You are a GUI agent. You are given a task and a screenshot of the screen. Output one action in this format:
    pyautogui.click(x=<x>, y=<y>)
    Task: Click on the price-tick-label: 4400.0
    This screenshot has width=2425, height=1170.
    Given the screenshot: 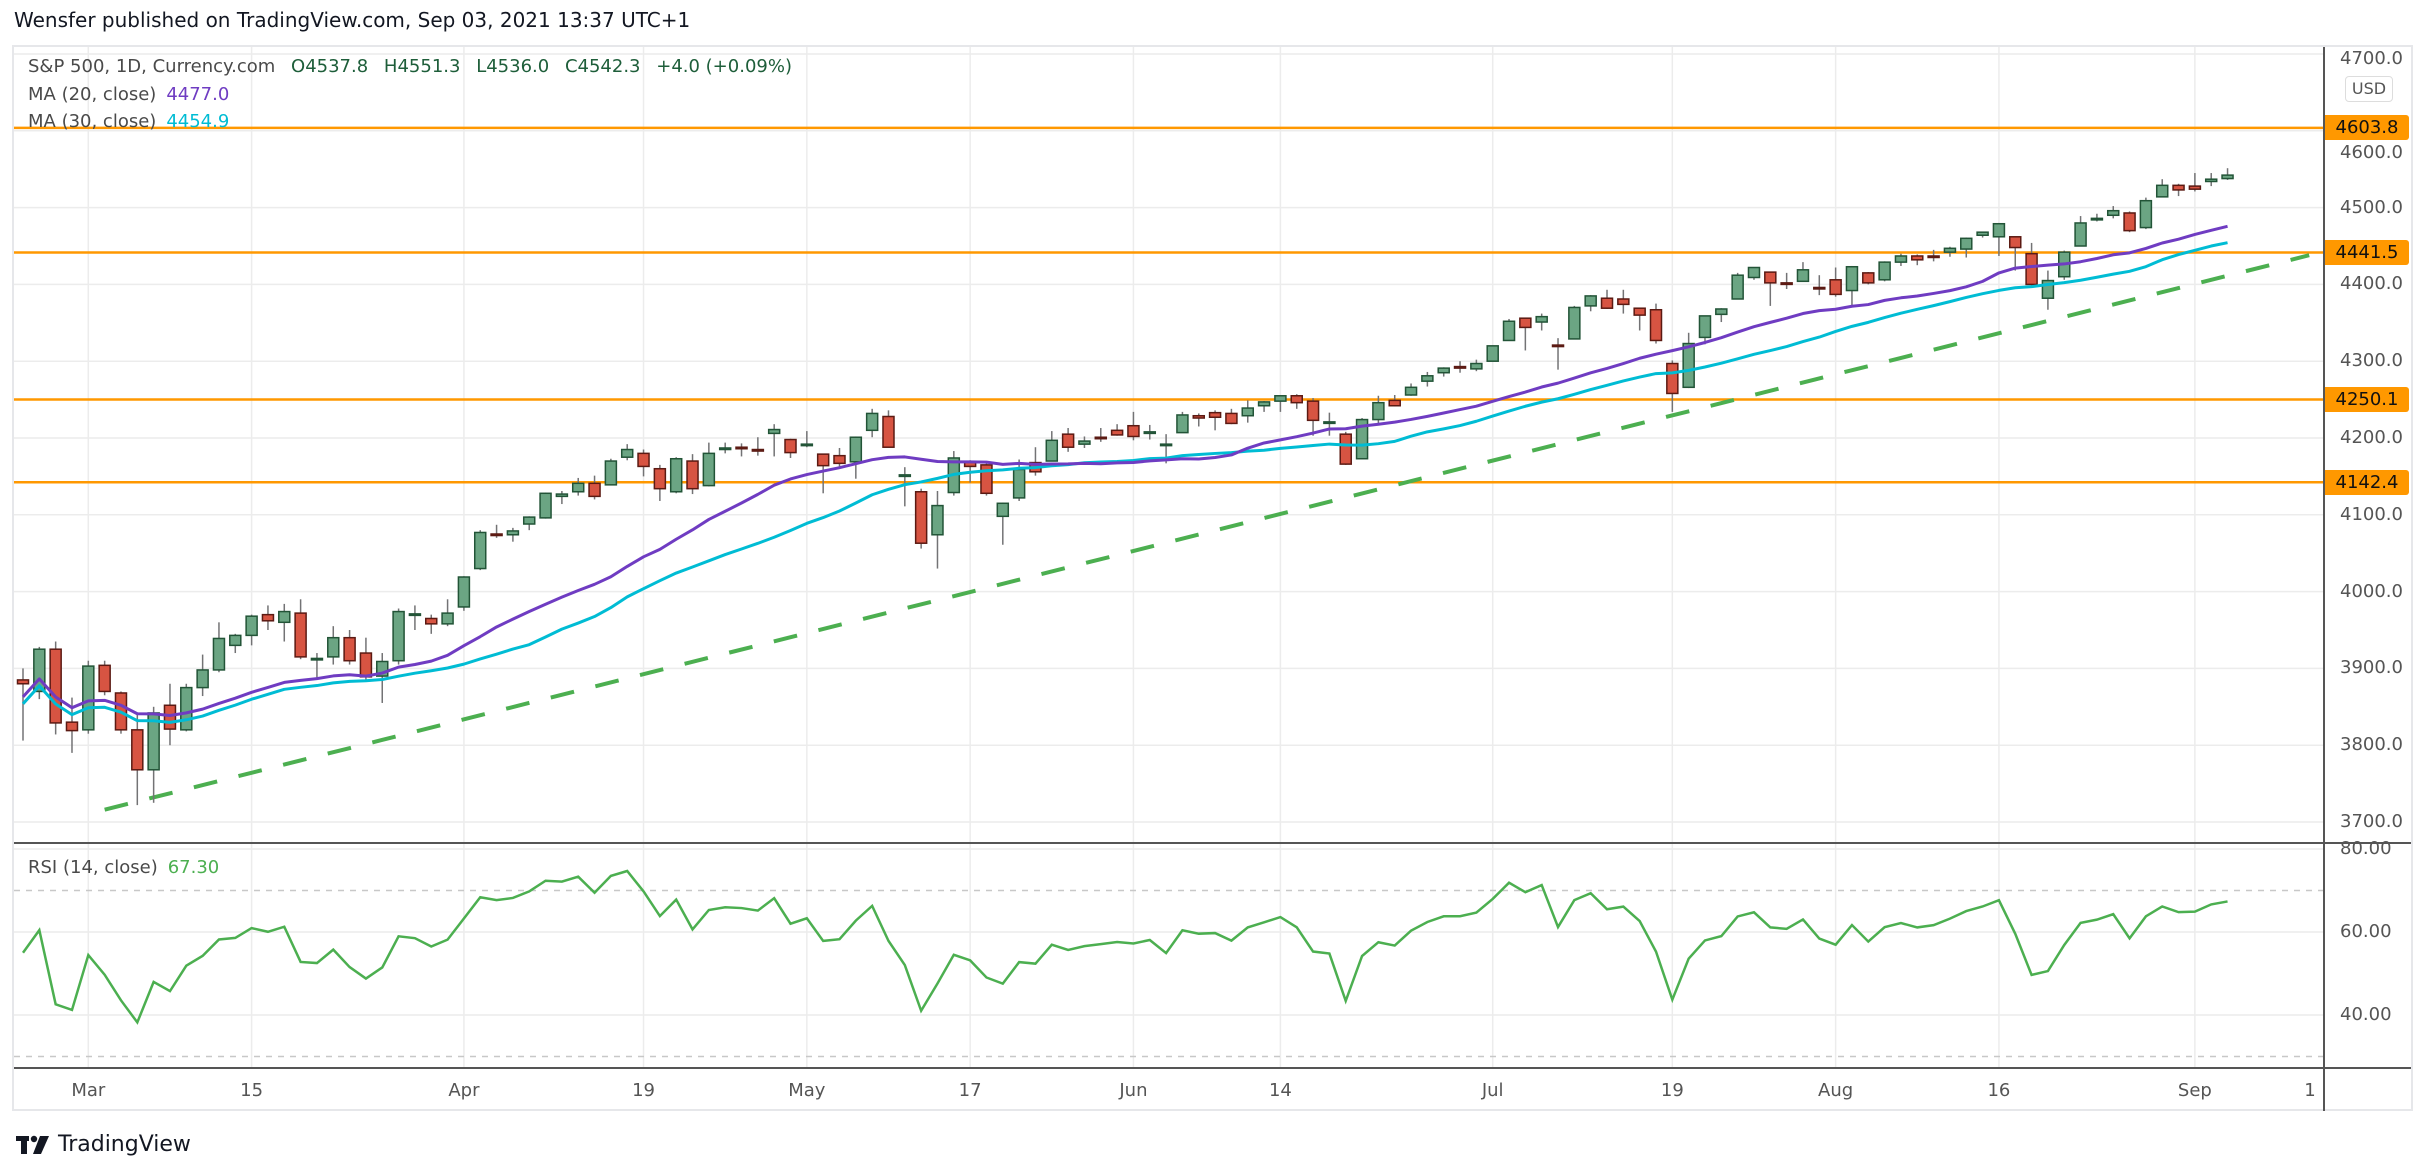 What is the action you would take?
    pyautogui.click(x=2371, y=284)
    